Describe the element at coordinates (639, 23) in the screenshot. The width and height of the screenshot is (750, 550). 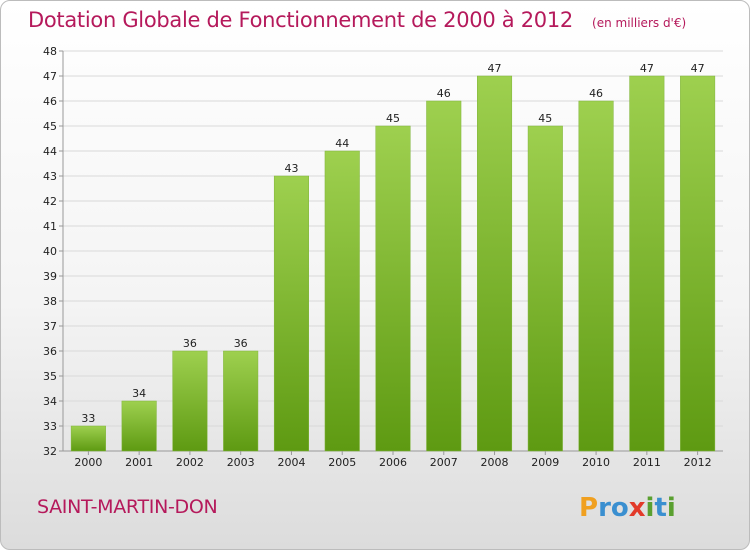
I see `chart-subtitle: (en milliers d'€)` at that location.